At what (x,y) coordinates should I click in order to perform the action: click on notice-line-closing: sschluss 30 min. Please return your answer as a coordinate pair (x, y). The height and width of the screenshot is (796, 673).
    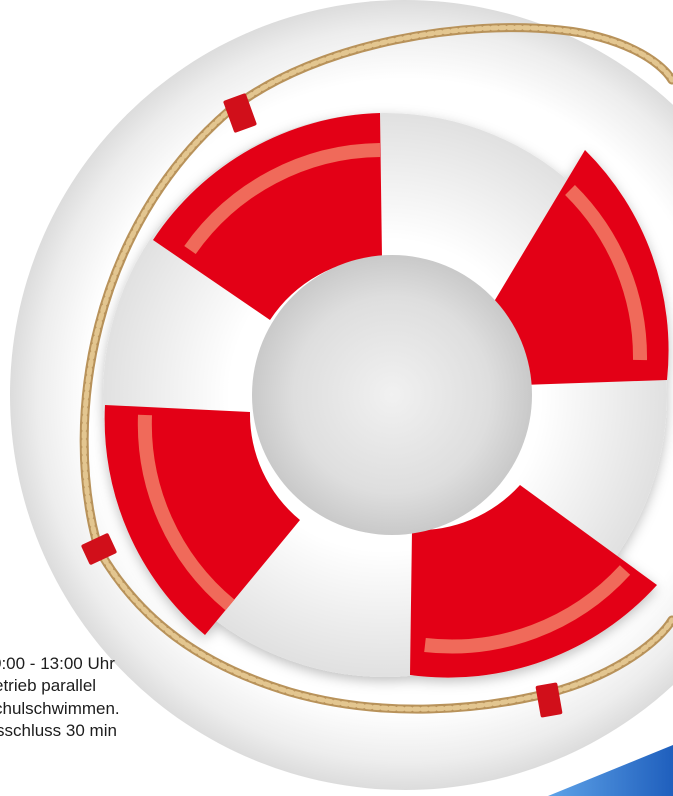
    Looking at the image, I should click on (58, 730).